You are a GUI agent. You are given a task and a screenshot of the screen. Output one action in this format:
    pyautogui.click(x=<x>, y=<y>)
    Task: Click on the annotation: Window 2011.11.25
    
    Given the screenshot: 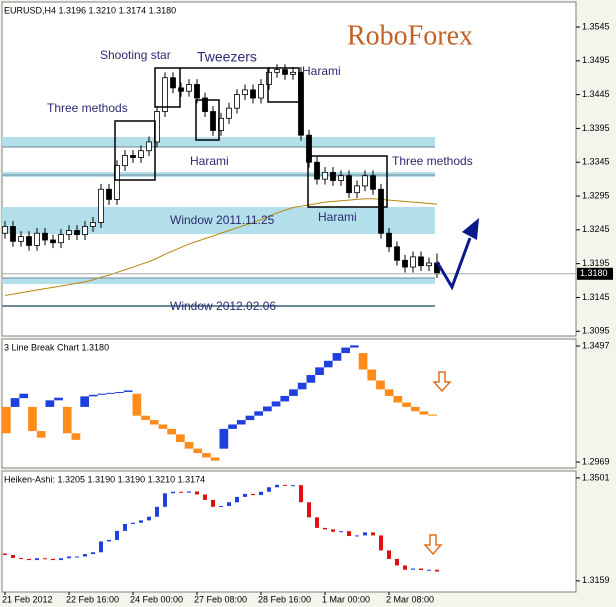 What is the action you would take?
    pyautogui.click(x=222, y=220)
    